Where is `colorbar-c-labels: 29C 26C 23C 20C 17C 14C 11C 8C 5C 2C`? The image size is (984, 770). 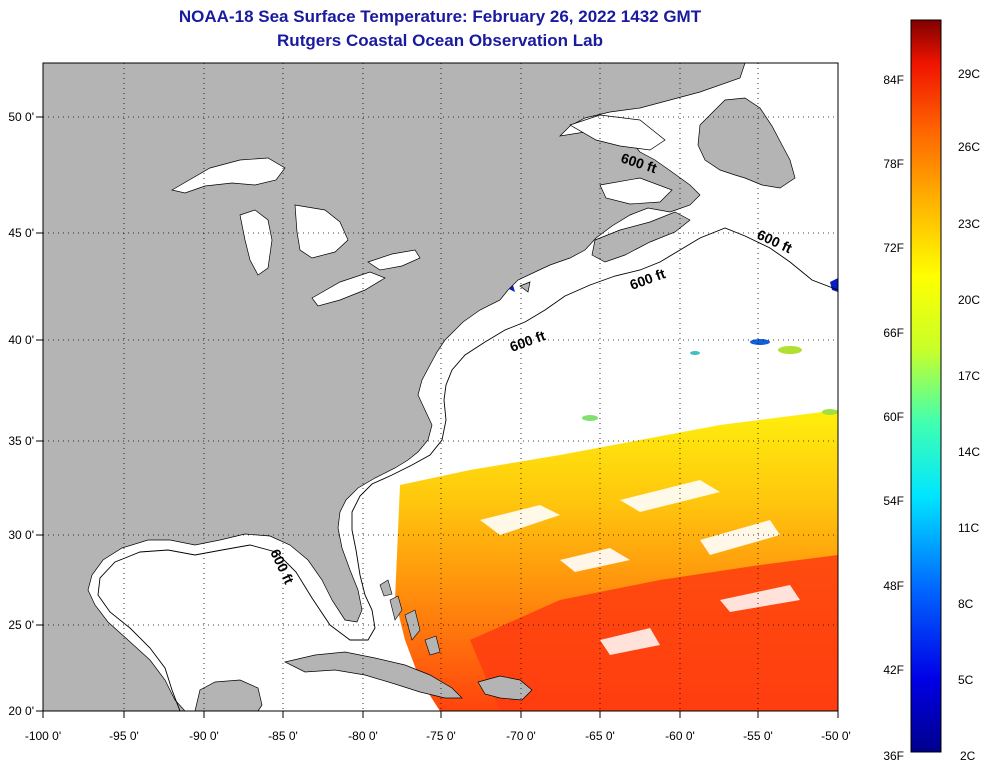 colorbar-c-labels: 29C 26C 23C 20C 17C 14C 11C 8C 5C 2C is located at coordinates (969, 415).